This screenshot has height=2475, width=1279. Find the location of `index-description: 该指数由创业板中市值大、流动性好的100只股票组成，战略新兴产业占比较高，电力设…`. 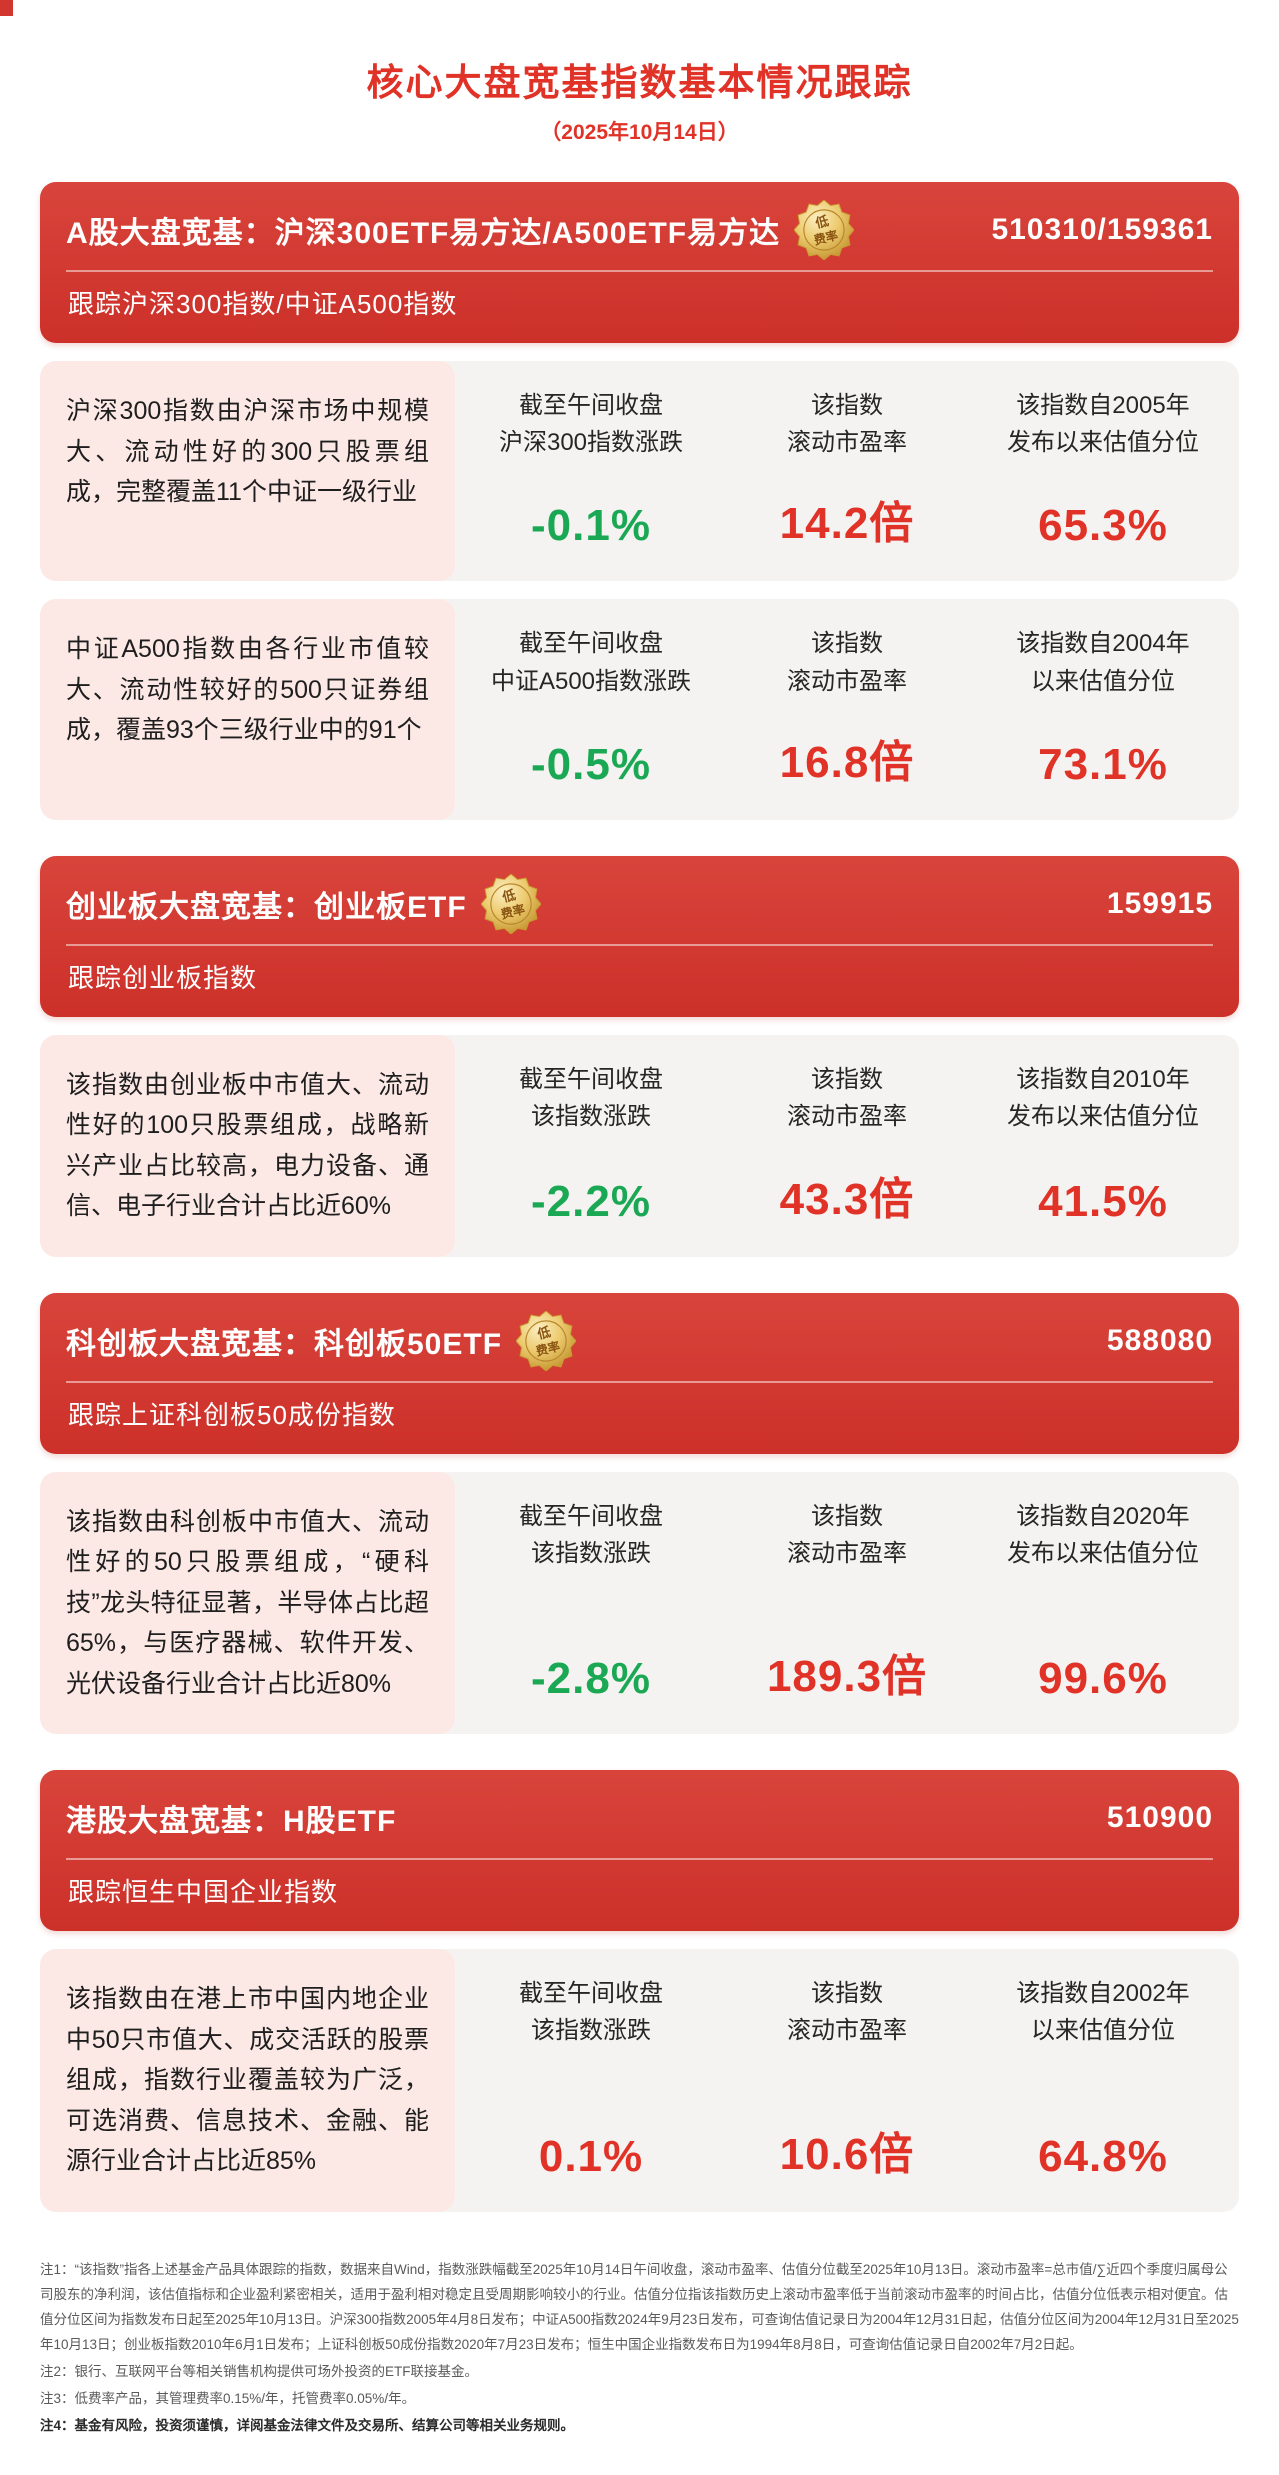

index-description: 该指数由创业板中市值大、流动性好的100只股票组成，战略新兴产业占比较高，电力设… is located at coordinates (247, 1145).